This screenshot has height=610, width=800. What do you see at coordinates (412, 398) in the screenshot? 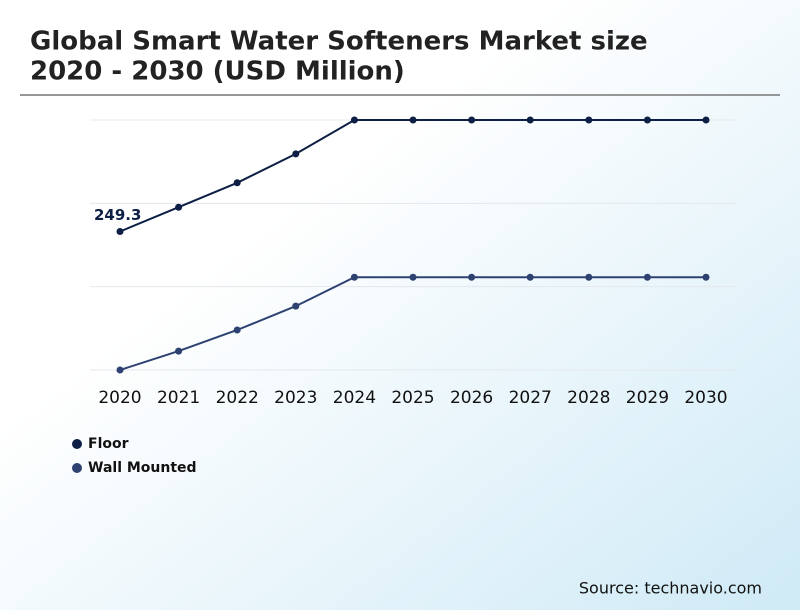
I see `x-tick-label: 2025` at bounding box center [412, 398].